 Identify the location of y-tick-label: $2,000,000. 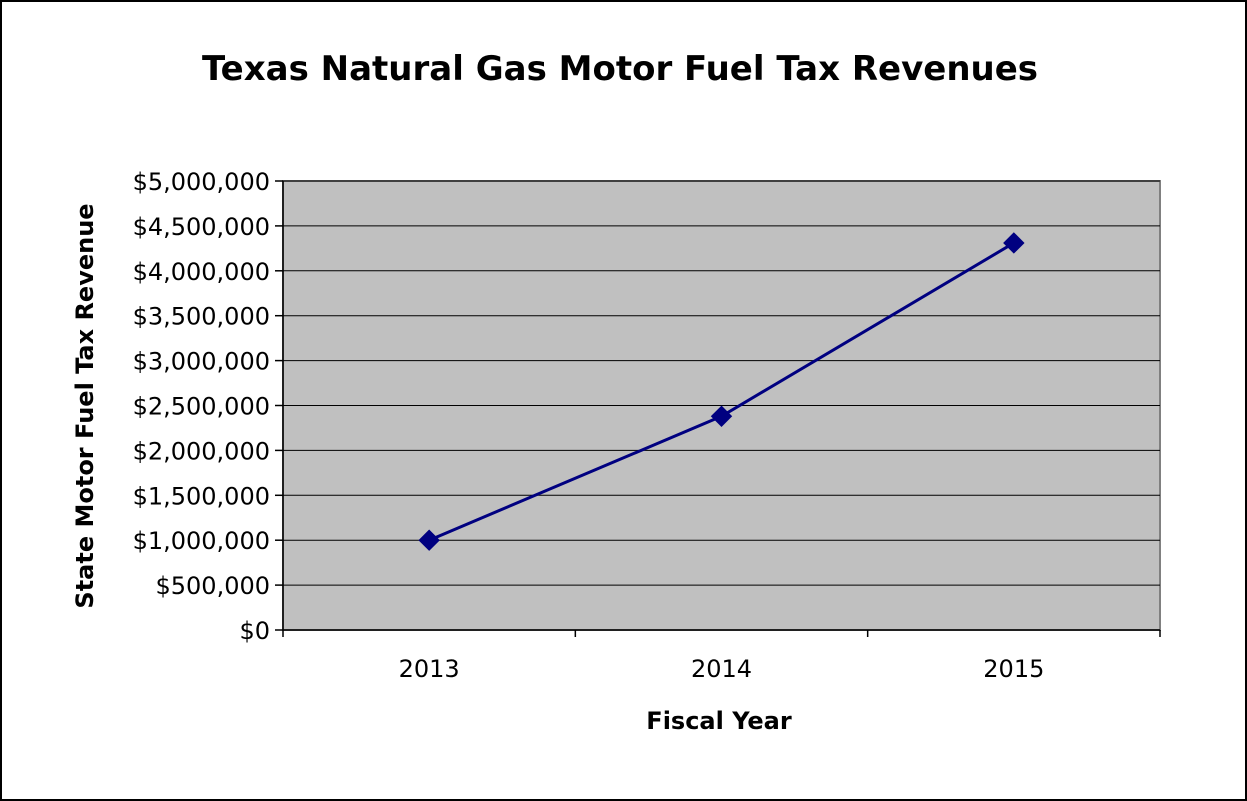
(201, 451).